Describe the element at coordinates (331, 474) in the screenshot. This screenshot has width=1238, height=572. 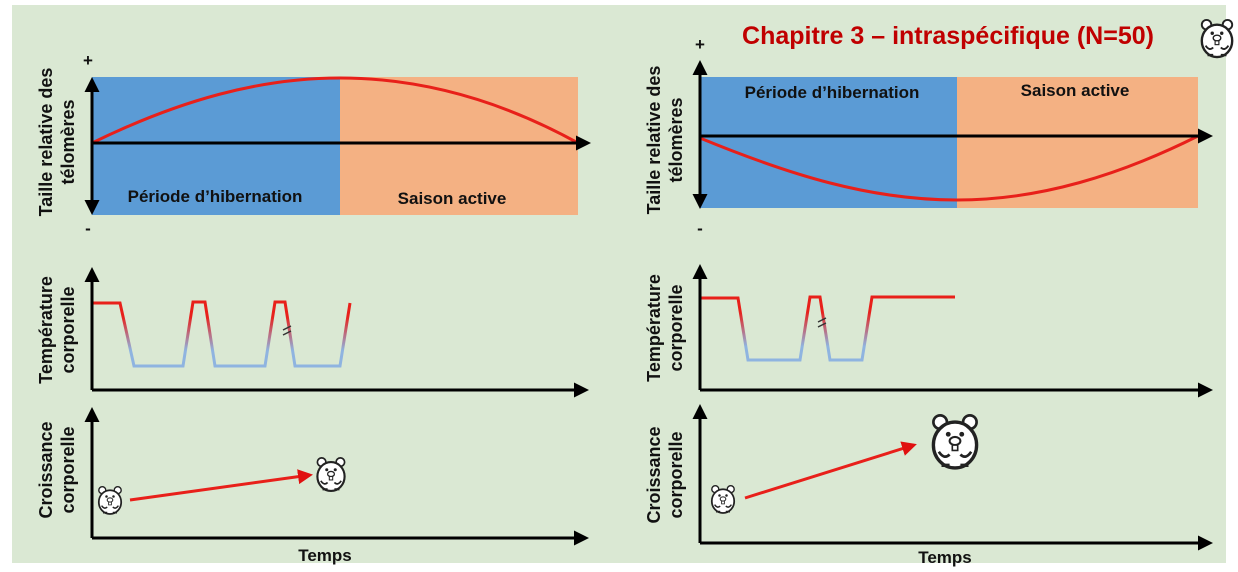
I see `marmot-medium` at that location.